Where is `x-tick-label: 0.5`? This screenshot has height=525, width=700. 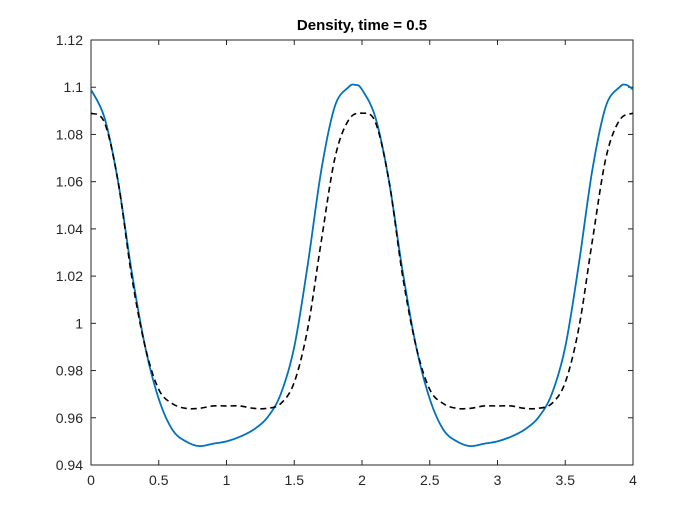 x-tick-label: 0.5 is located at coordinates (159, 480).